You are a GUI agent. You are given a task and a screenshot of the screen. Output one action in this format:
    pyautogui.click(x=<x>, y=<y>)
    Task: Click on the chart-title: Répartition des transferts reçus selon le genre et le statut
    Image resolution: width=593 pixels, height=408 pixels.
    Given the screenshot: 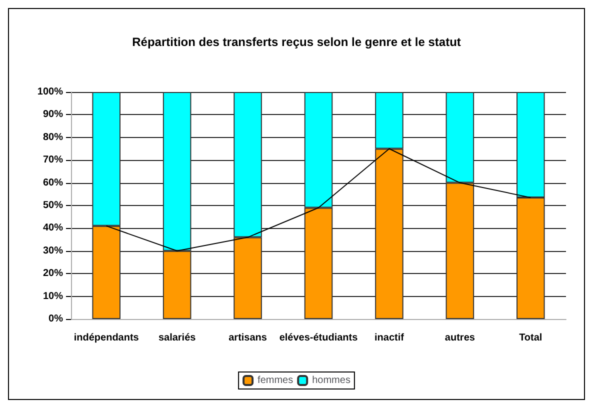 What is the action you would take?
    pyautogui.click(x=296, y=42)
    